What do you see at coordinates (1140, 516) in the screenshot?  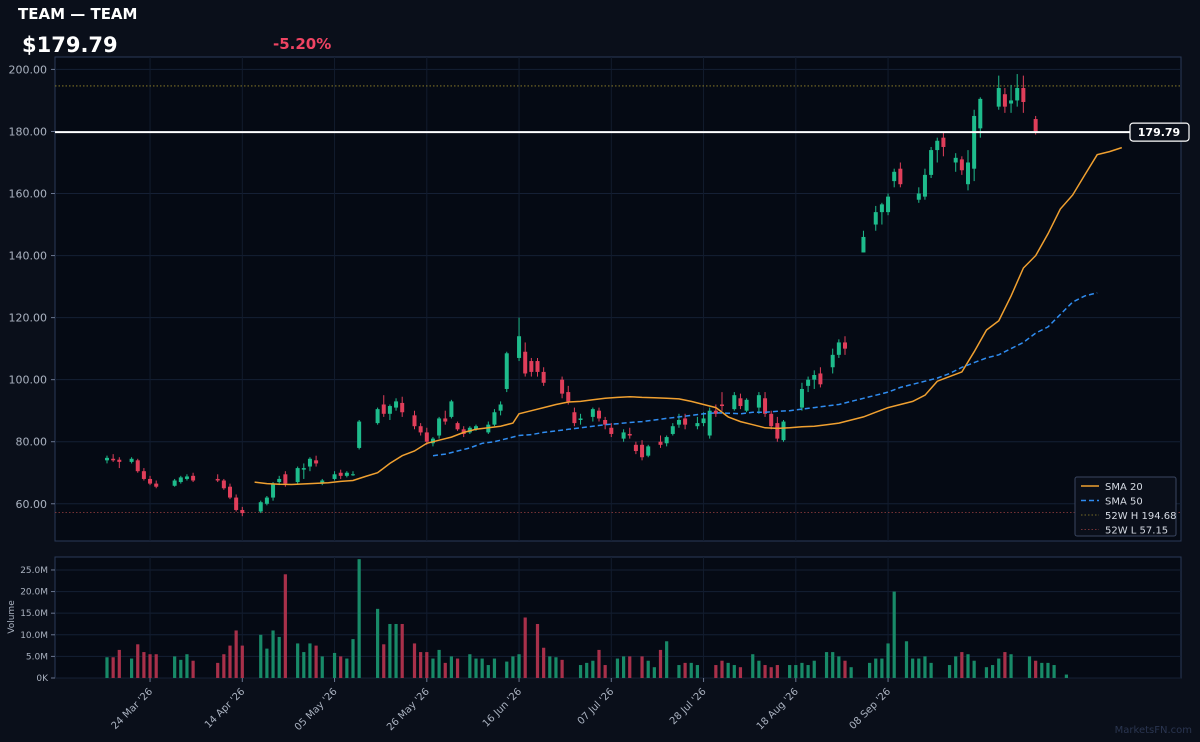 I see `legend-label: 52W H 194.68` at bounding box center [1140, 516].